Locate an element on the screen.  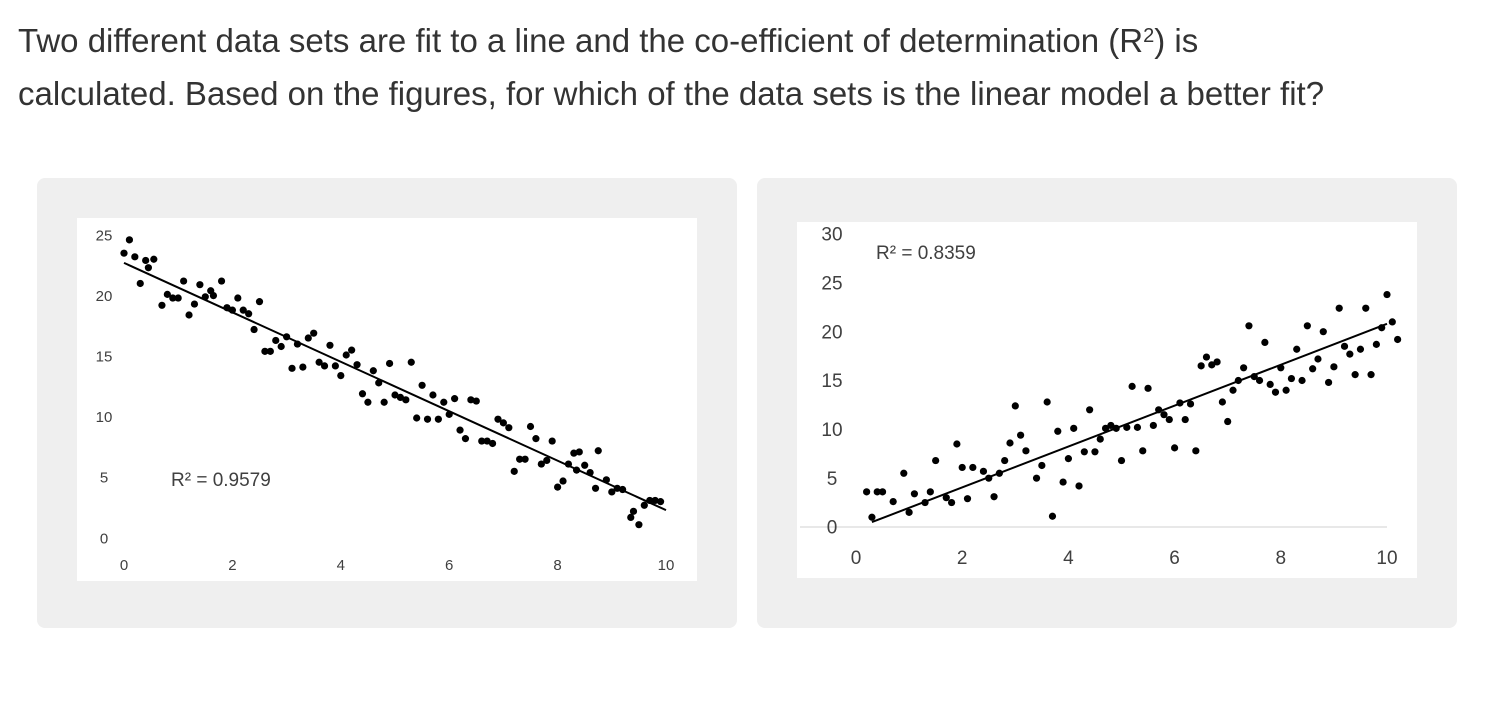
y-tick-label-left: 5 is located at coordinates (104, 478).